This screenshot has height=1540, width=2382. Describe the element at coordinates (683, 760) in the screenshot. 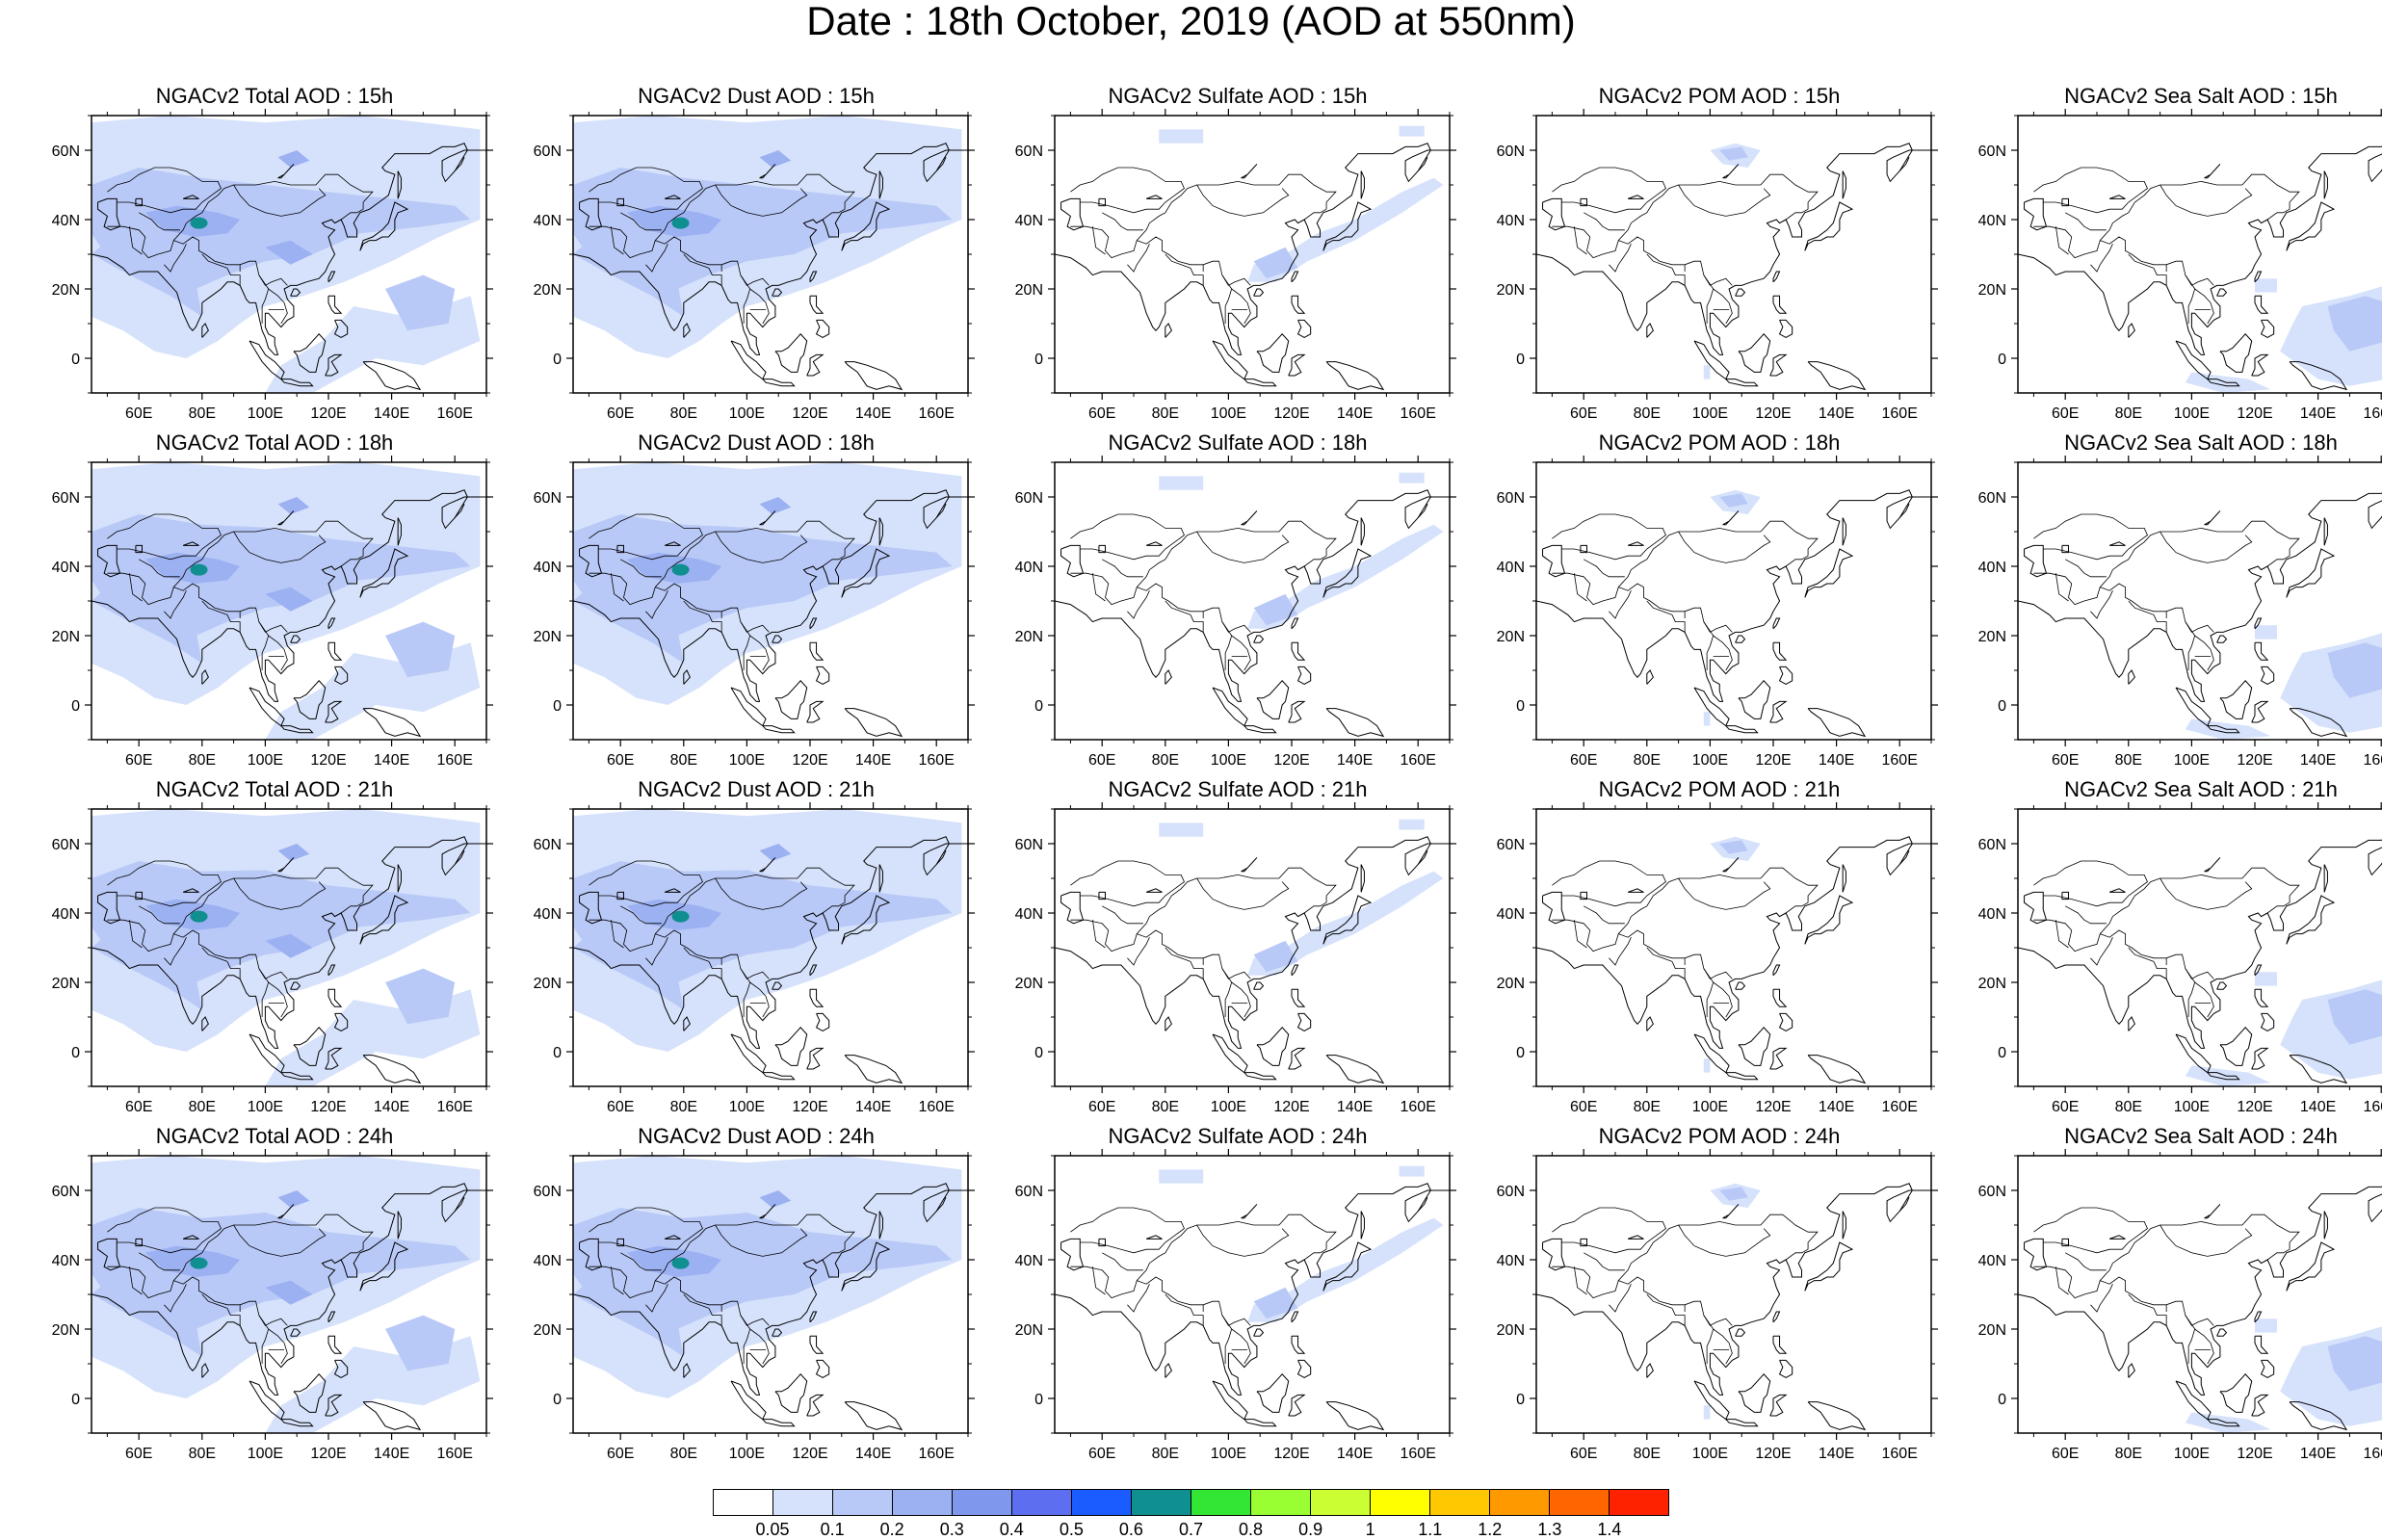

I see `lon-tick-label: 80E` at that location.